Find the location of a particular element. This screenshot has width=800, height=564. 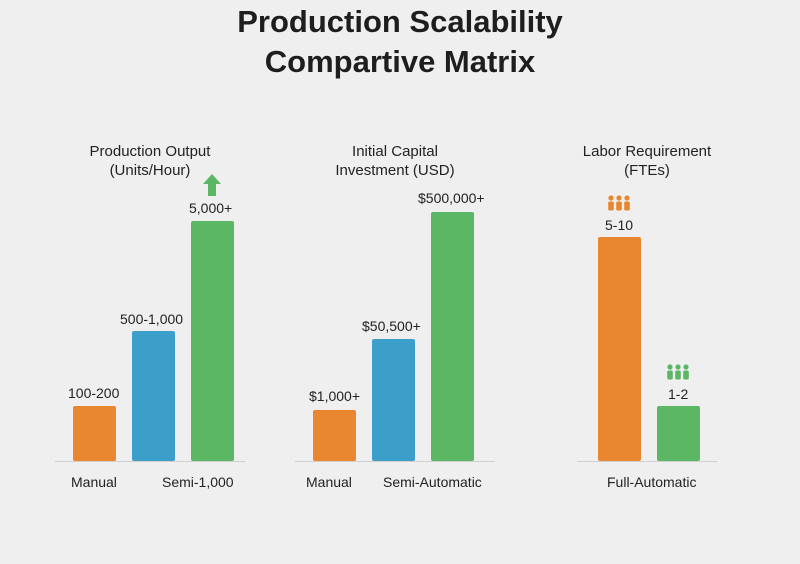

labor-manual-label: 5-10 is located at coordinates (619, 225).